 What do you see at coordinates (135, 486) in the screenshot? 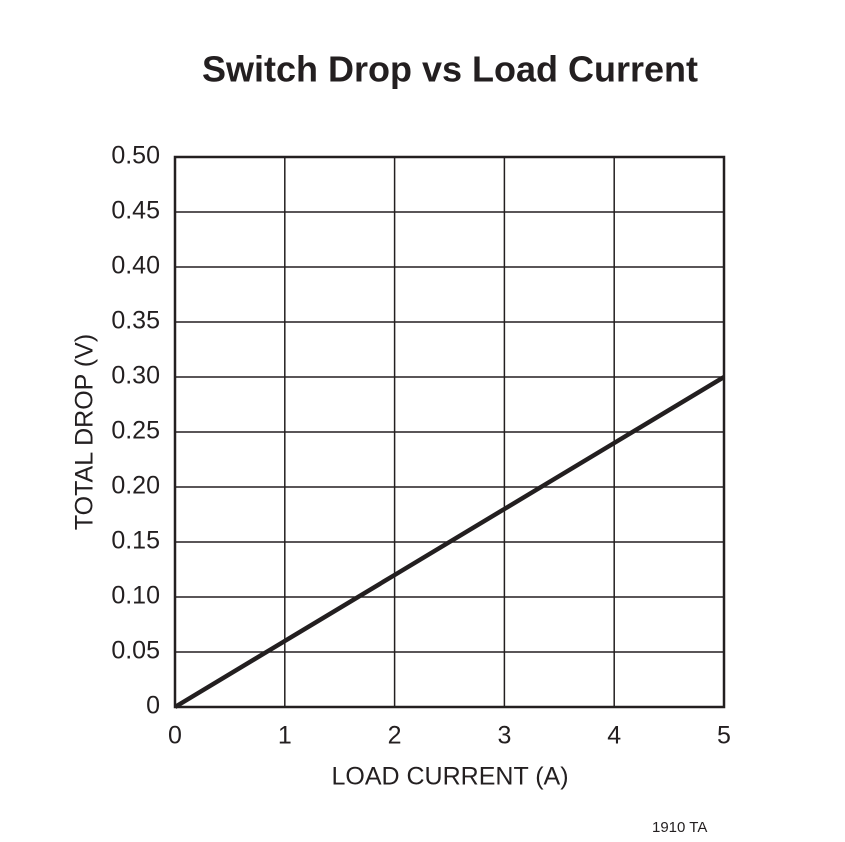
I see `y-tick-label: 0.20` at bounding box center [135, 486].